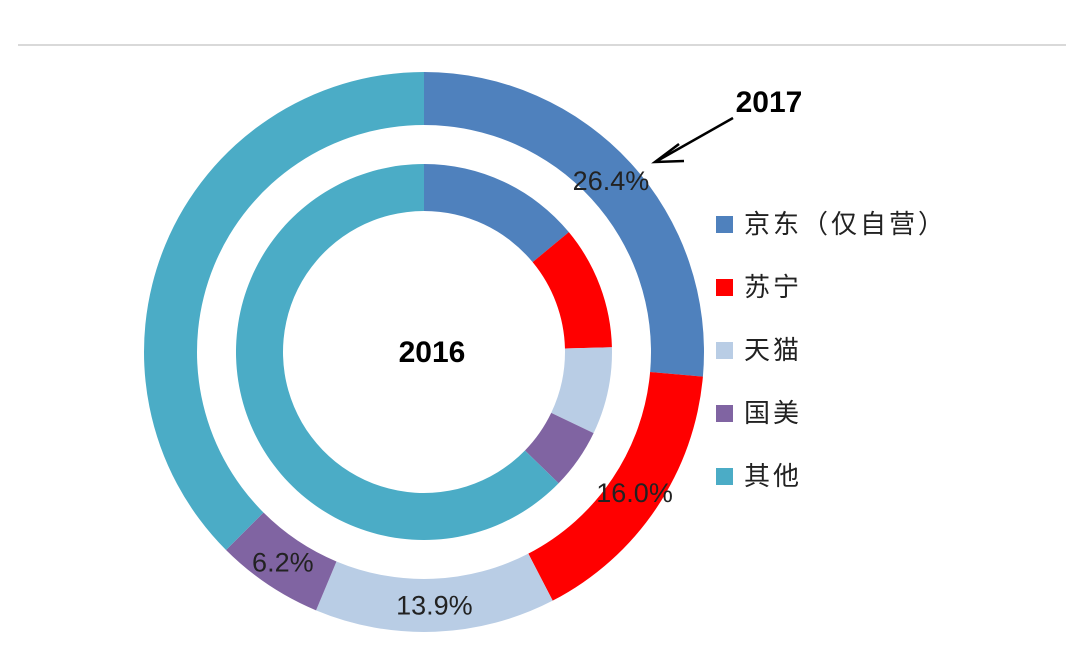  I want to click on legend-label-5: 其他, so click(773, 477).